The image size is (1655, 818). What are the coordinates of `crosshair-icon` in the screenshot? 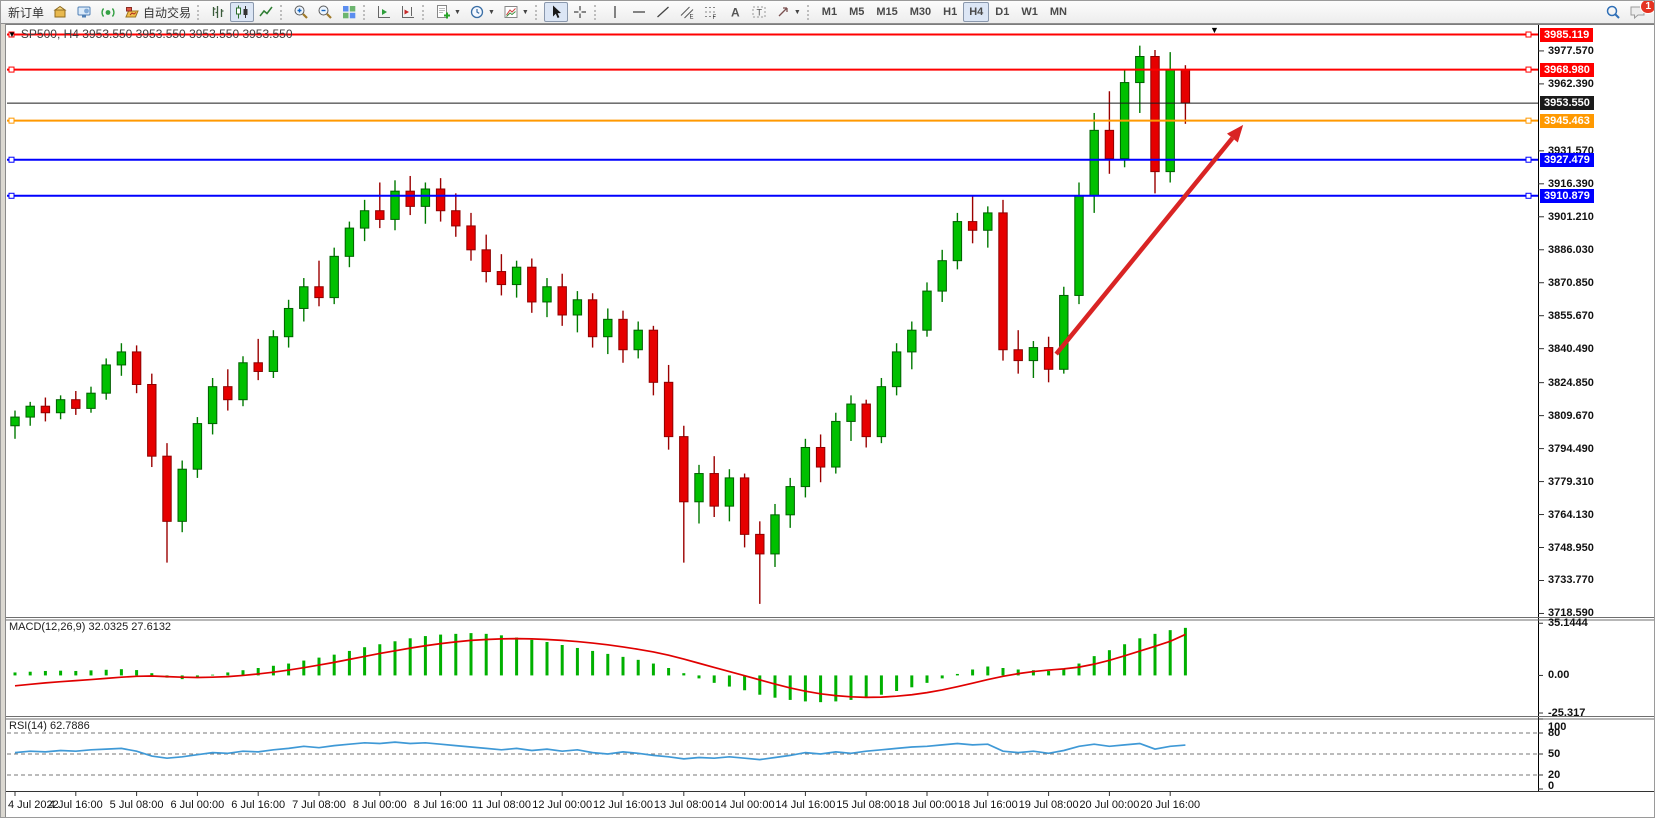 It's located at (580, 12).